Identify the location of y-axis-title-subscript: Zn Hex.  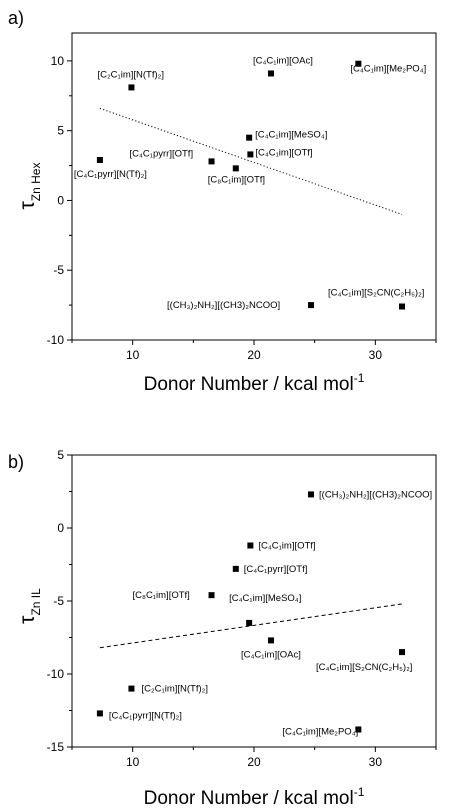
(36, 182).